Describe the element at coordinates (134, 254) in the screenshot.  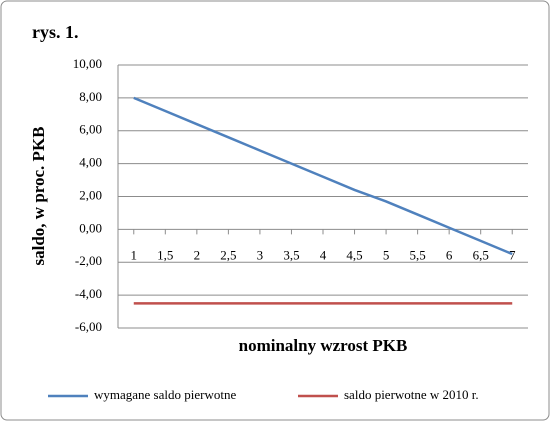
I see `x-tick-label: 1` at that location.